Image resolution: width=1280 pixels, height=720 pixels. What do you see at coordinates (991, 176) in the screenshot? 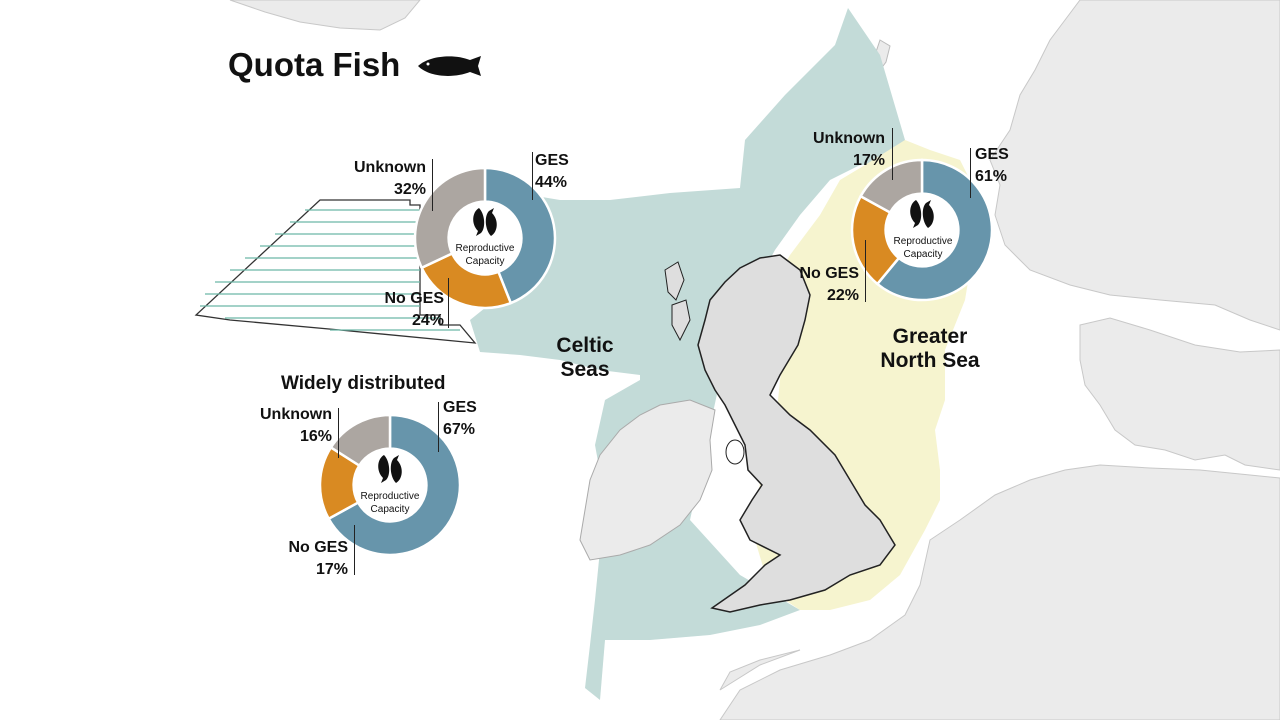
I see `north-ges-value: 61%` at bounding box center [991, 176].